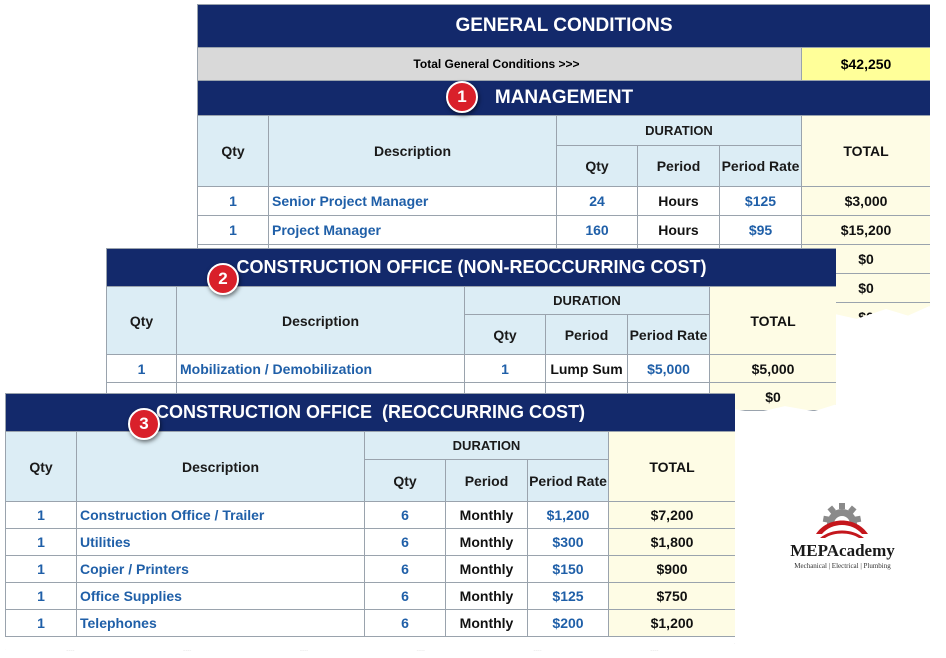 The width and height of the screenshot is (946, 658). What do you see at coordinates (144, 424) in the screenshot?
I see `section-badge-3: 3` at bounding box center [144, 424].